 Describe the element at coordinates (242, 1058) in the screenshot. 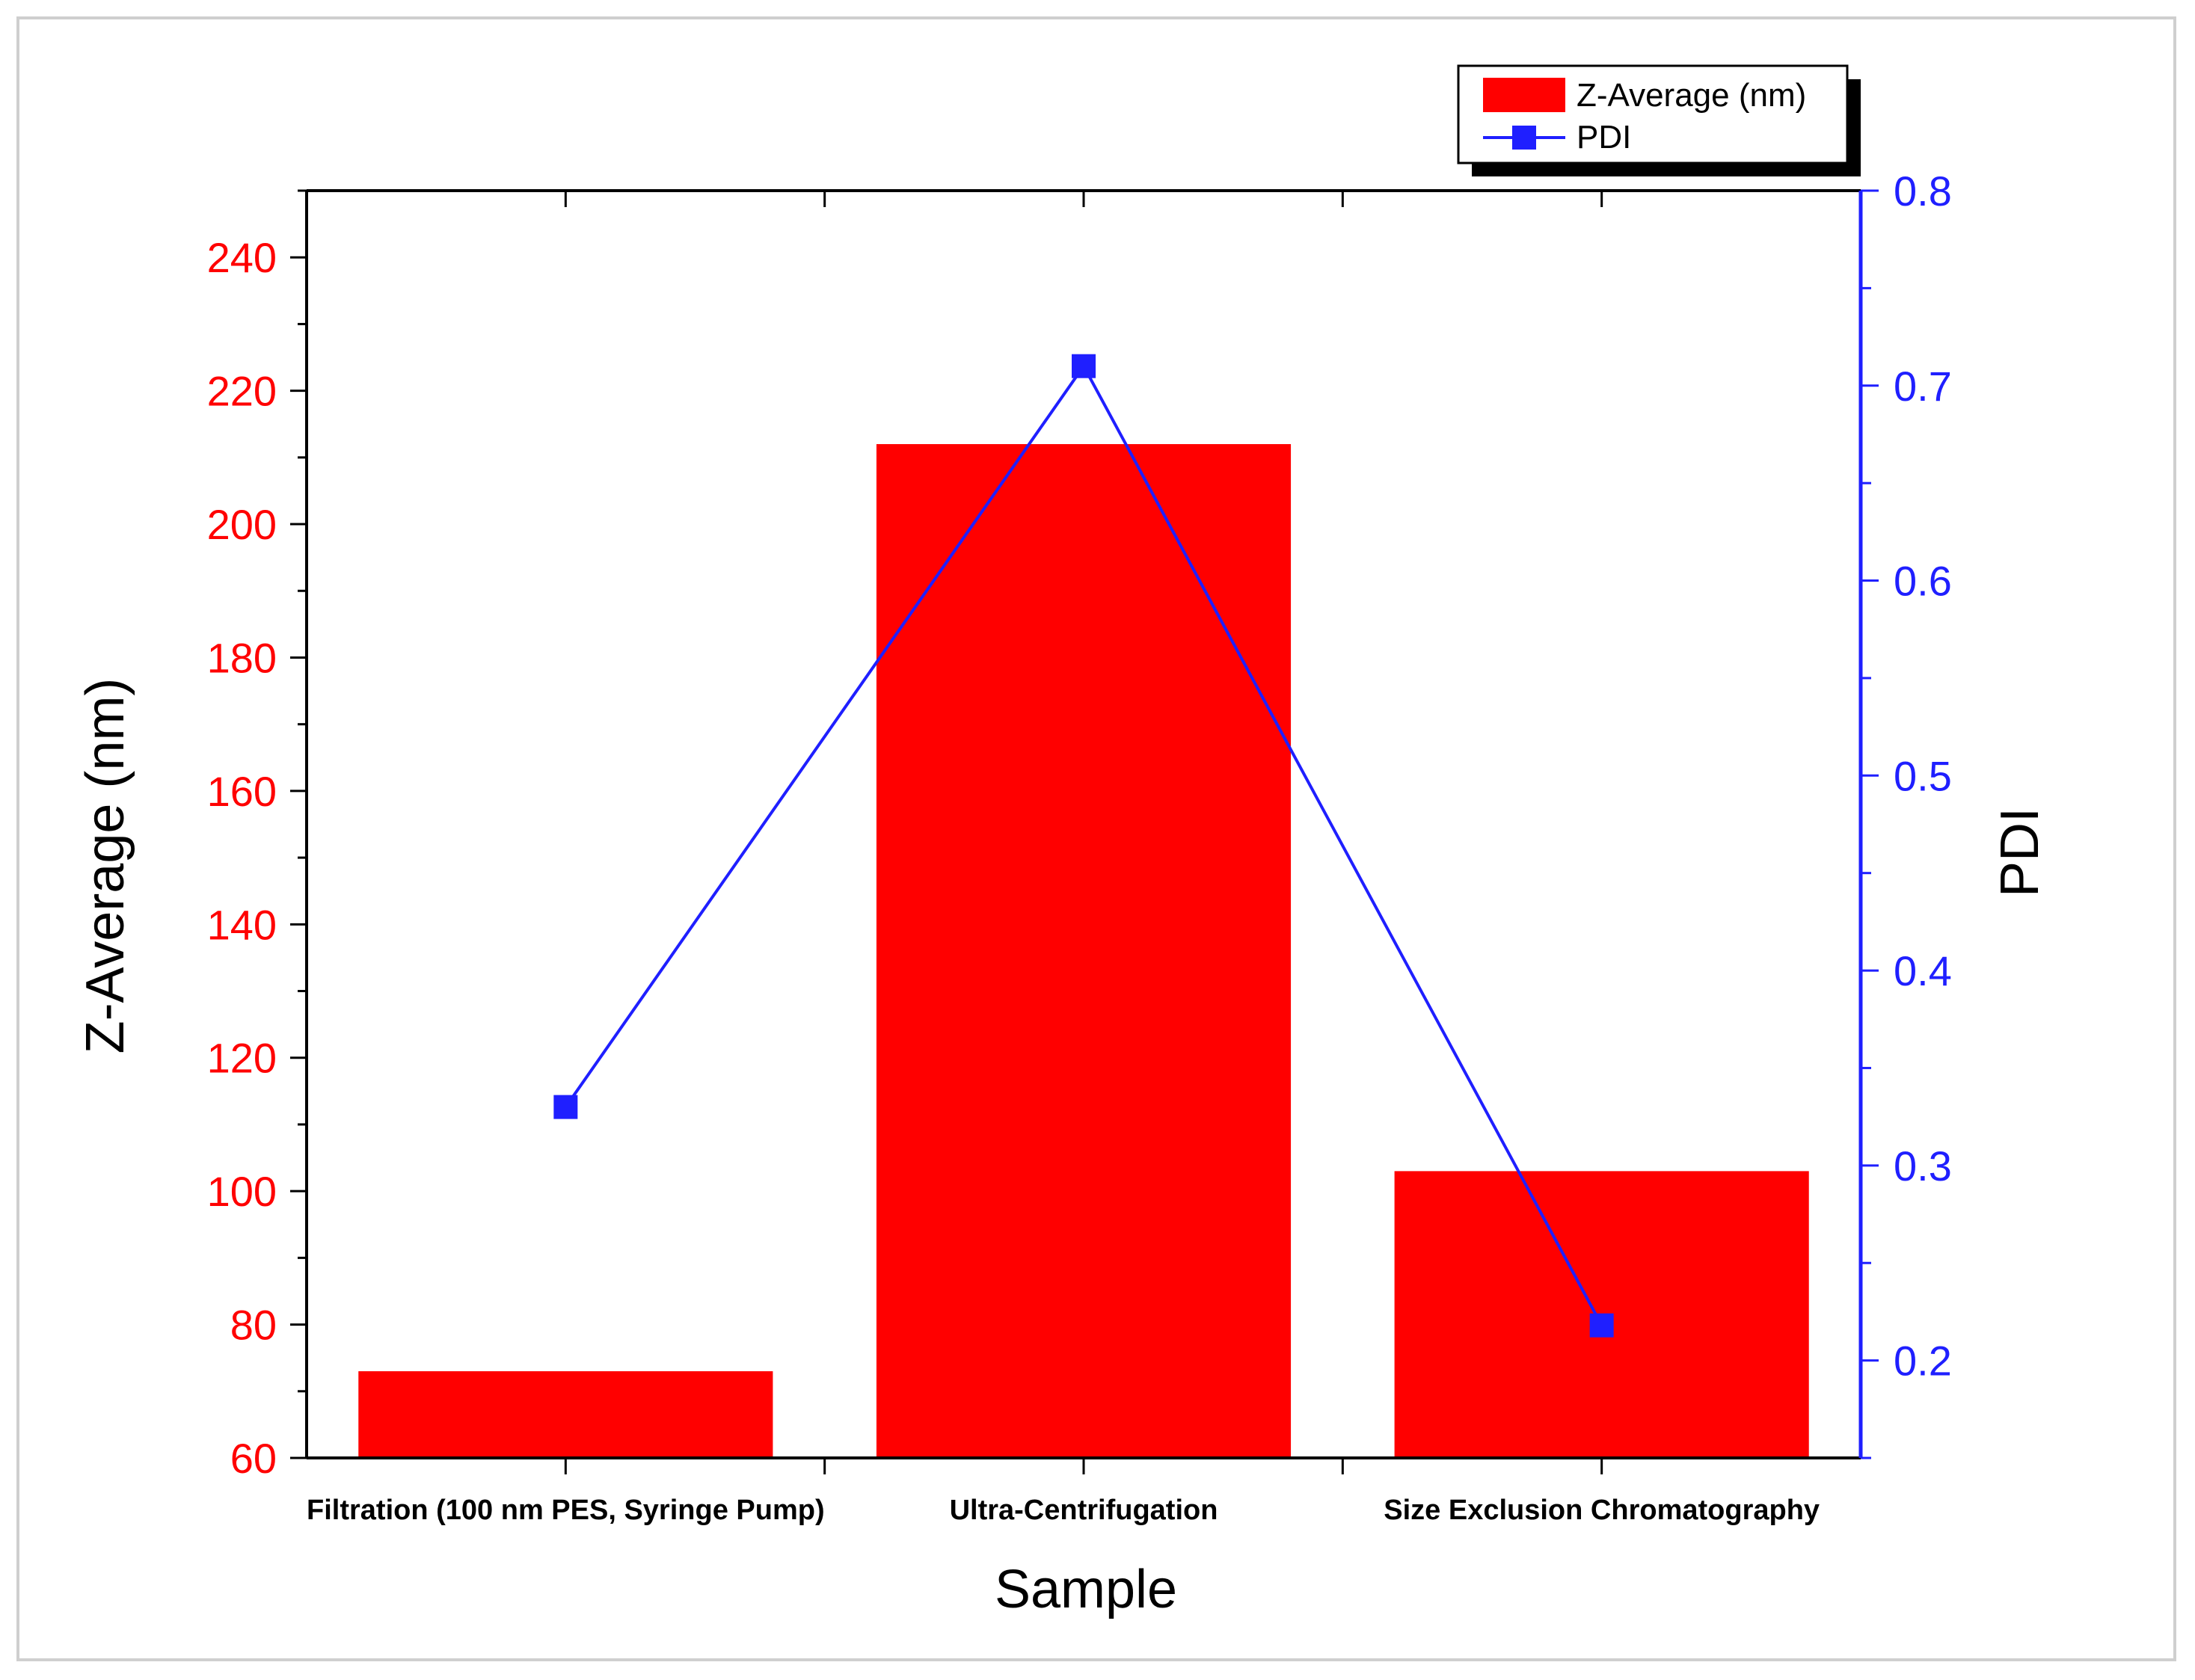

I see `y-tick-label: 120` at that location.